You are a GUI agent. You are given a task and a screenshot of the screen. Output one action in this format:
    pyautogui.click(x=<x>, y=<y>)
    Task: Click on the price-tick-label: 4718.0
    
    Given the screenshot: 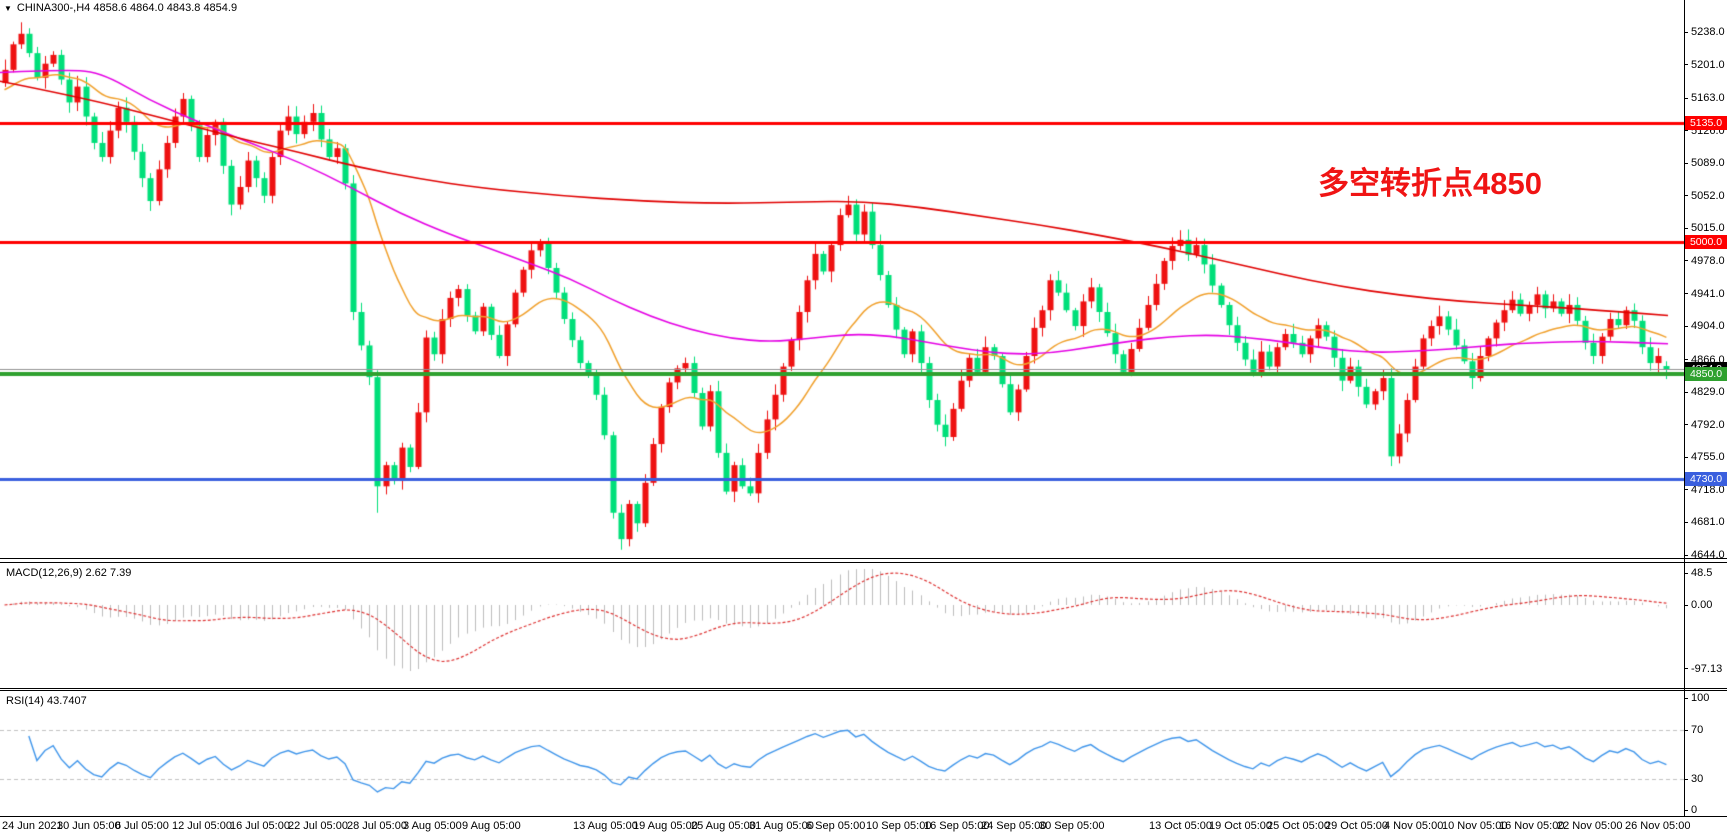 What is the action you would take?
    pyautogui.click(x=1704, y=490)
    